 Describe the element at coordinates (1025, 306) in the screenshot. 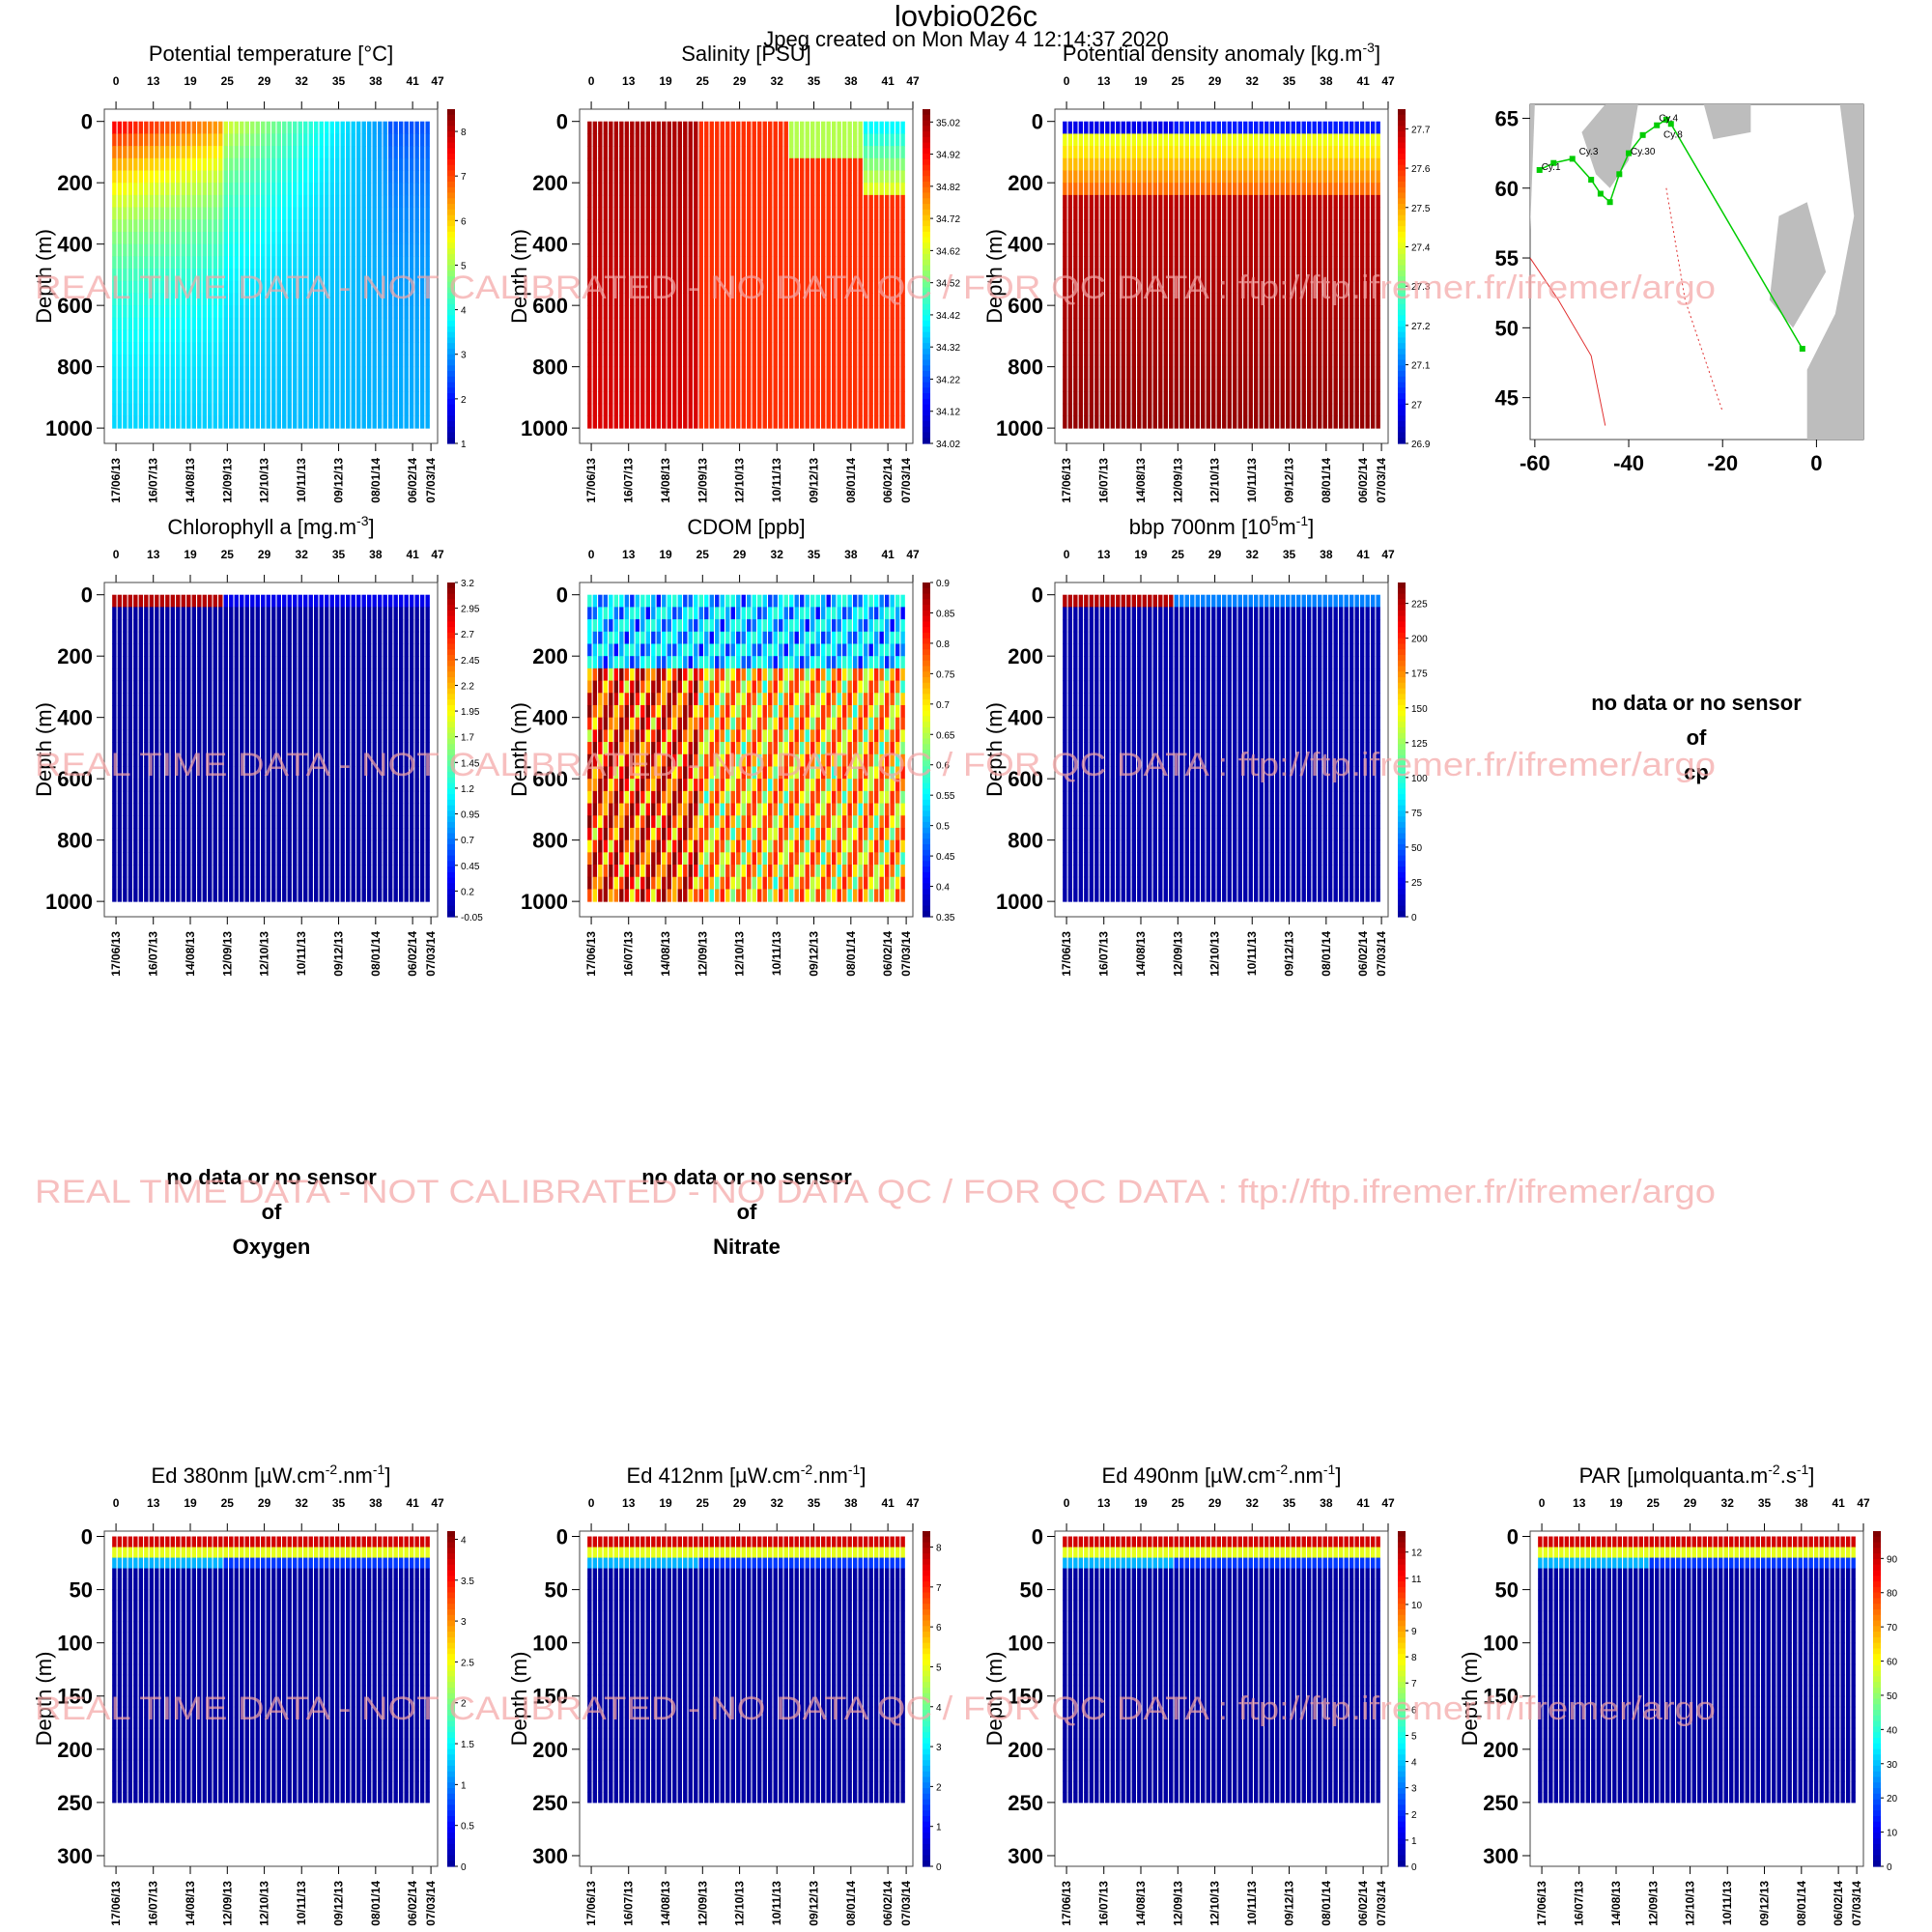

I see `y-tick-label: 600` at that location.